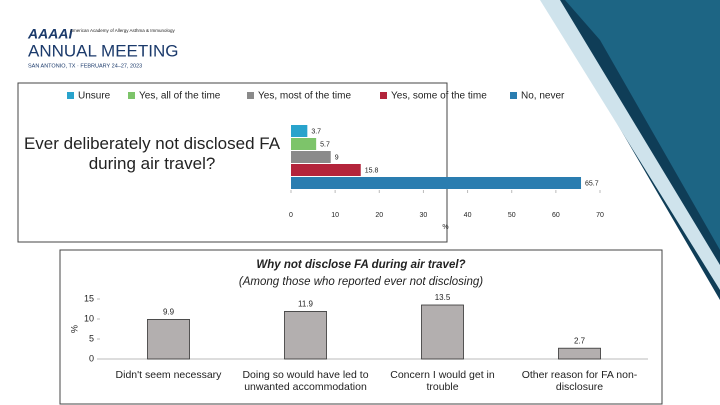 The width and height of the screenshot is (720, 405). I want to click on legend-label: No, never, so click(543, 96).